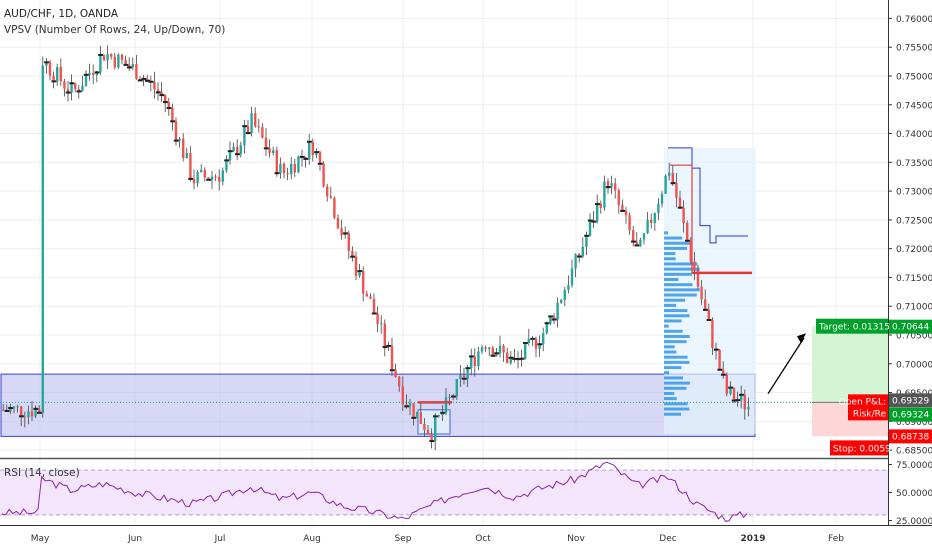  What do you see at coordinates (863, 407) in the screenshot?
I see `pnl-label: Open P&L: Risk/Re` at bounding box center [863, 407].